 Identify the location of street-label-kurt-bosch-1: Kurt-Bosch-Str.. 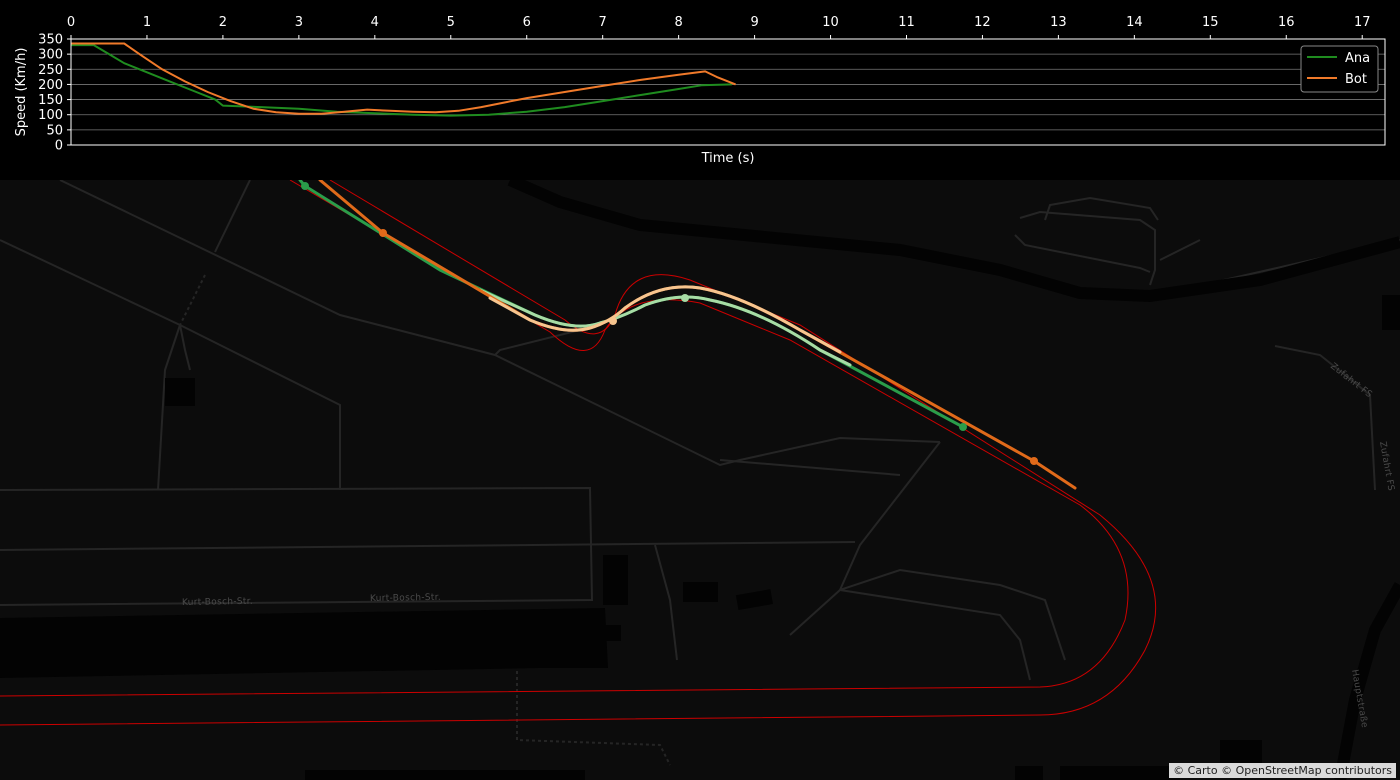
(217, 602).